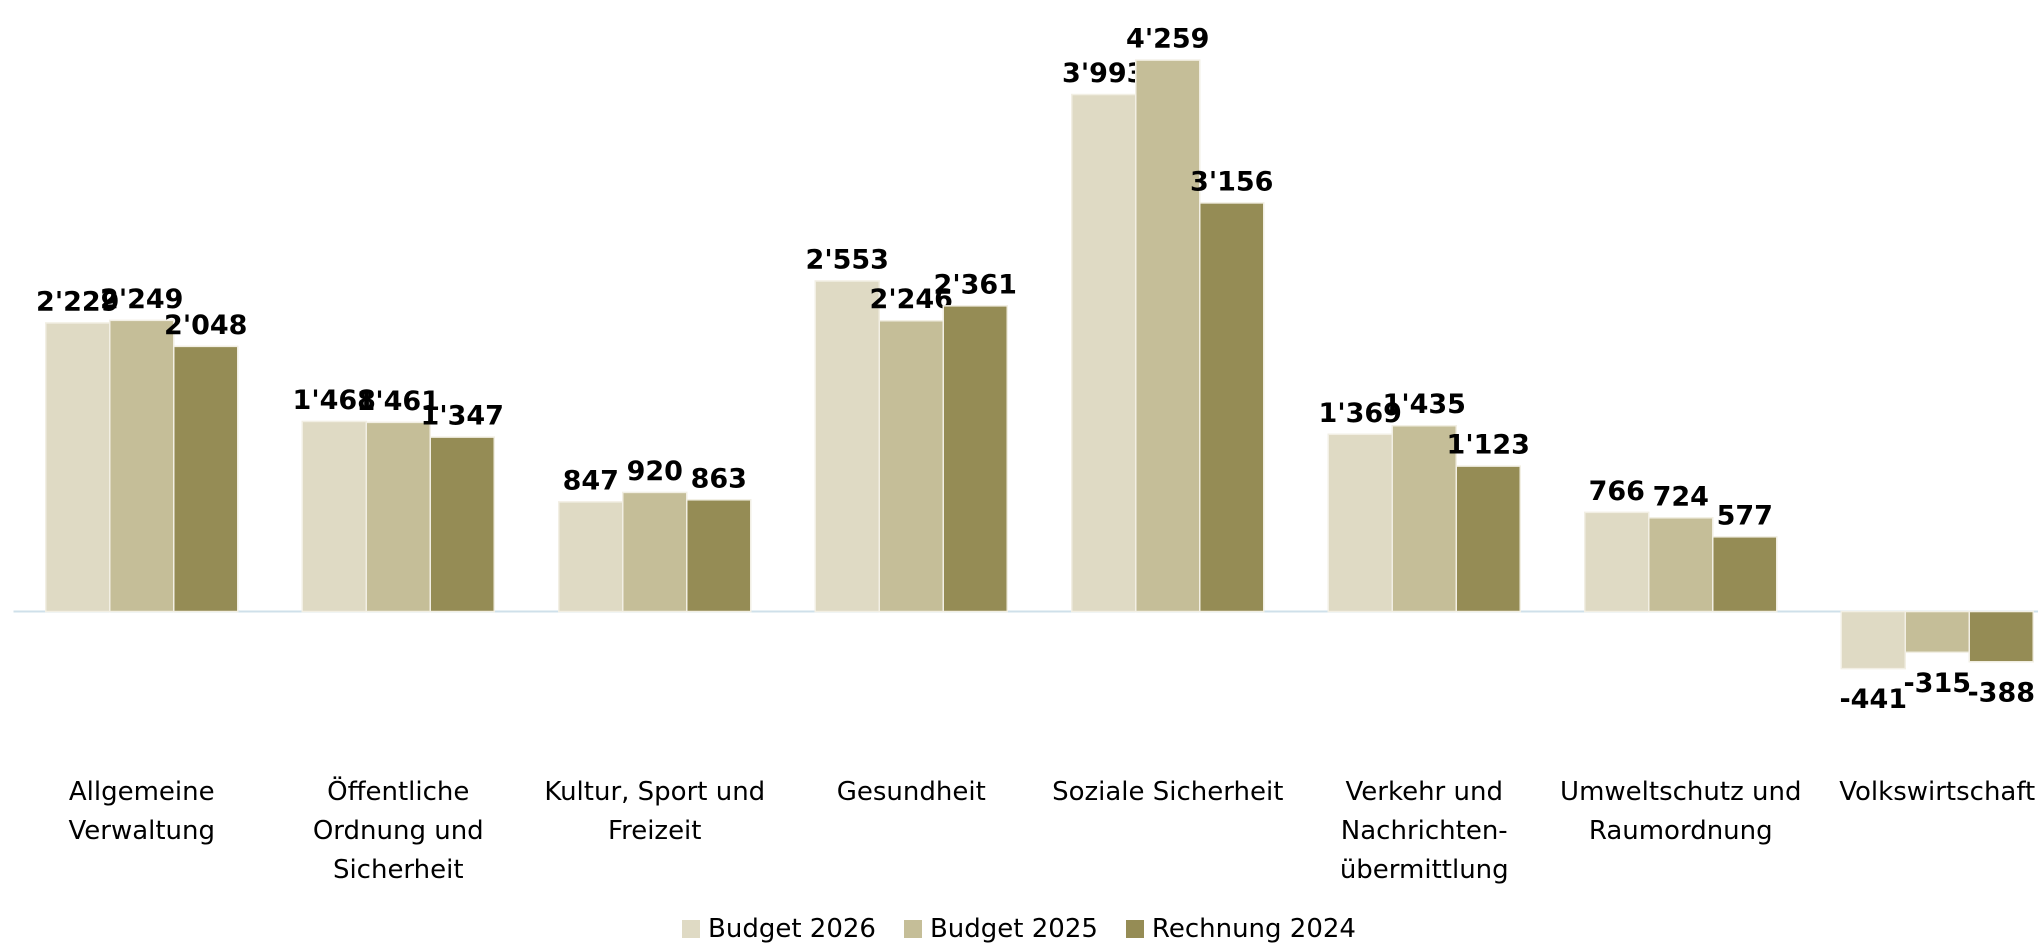 Image resolution: width=2038 pixels, height=947 pixels. Describe the element at coordinates (205, 325) in the screenshot. I see `value-label: 2'048` at that location.